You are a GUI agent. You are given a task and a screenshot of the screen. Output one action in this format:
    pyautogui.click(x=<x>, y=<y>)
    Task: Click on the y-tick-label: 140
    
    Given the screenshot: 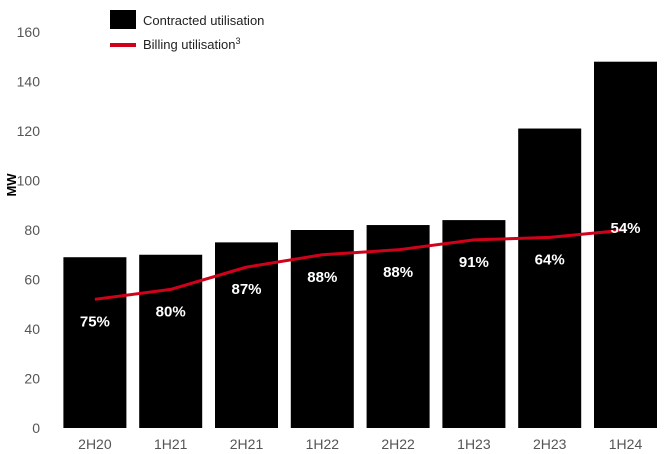 What is the action you would take?
    pyautogui.click(x=29, y=82)
    